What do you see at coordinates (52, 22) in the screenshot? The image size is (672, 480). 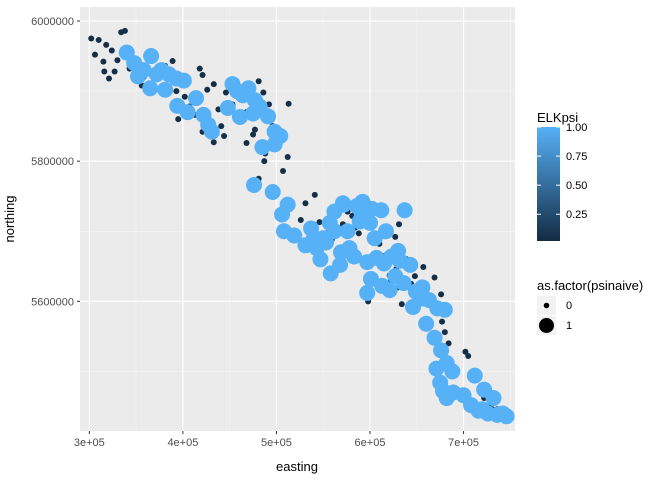 I see `y-tick-label: 6000000` at bounding box center [52, 22].